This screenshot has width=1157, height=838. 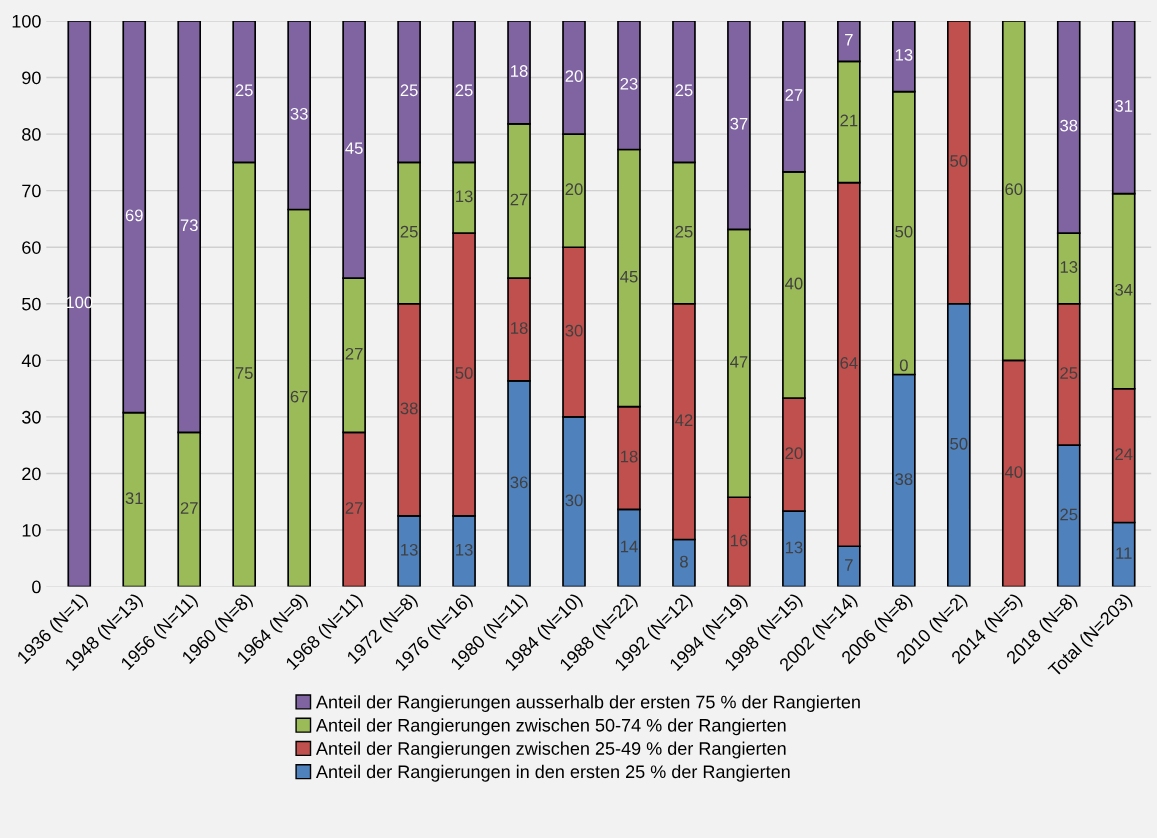 What do you see at coordinates (849, 363) in the screenshot?
I see `data-label: 64` at bounding box center [849, 363].